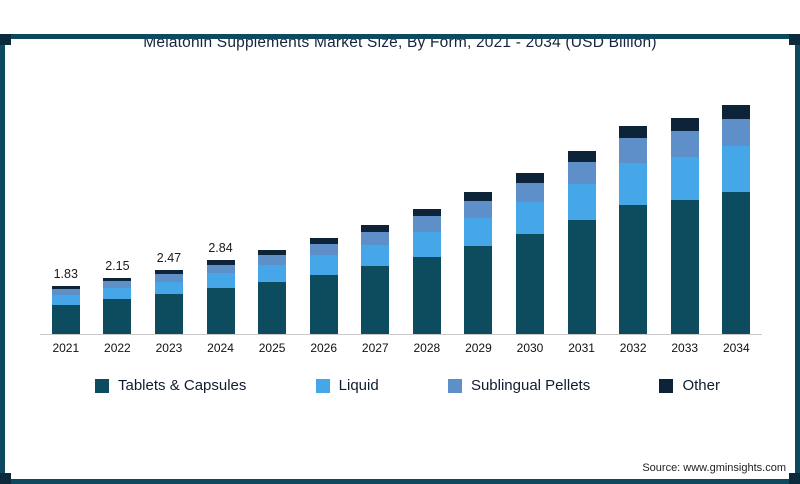 This screenshot has width=800, height=484. Describe the element at coordinates (168, 314) in the screenshot. I see `segment-tablets-capsules-2023` at that location.